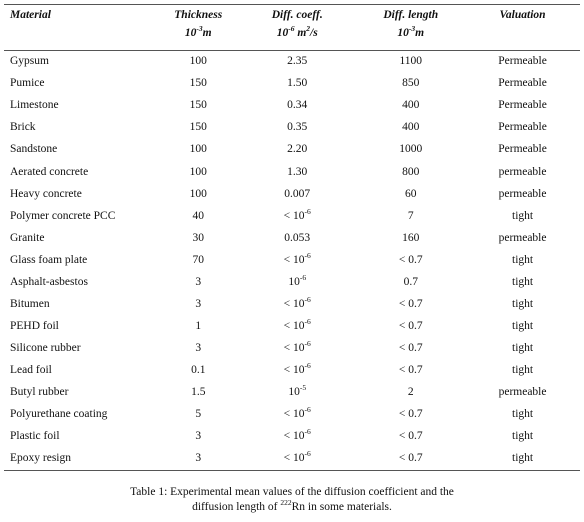 The width and height of the screenshot is (584, 522). I want to click on table-row: Gypsum 100 2.35 1100 Permeable, so click(292, 62).